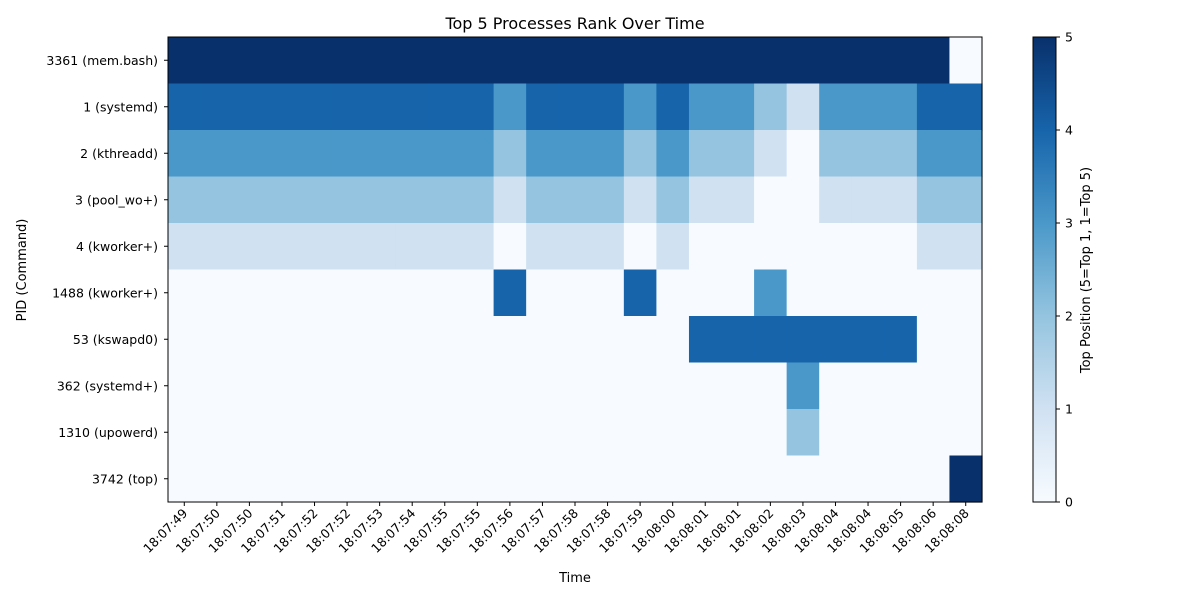 This screenshot has height=600, width=1200. What do you see at coordinates (574, 23) in the screenshot?
I see `chart-title: Top 5 Processes Rank Over Time` at bounding box center [574, 23].